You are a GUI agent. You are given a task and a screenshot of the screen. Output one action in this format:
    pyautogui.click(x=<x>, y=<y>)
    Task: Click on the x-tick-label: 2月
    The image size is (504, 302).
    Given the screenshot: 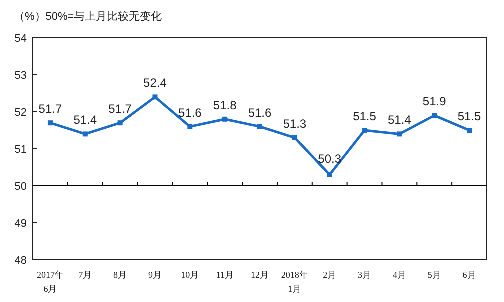 What is the action you would take?
    pyautogui.click(x=330, y=275)
    